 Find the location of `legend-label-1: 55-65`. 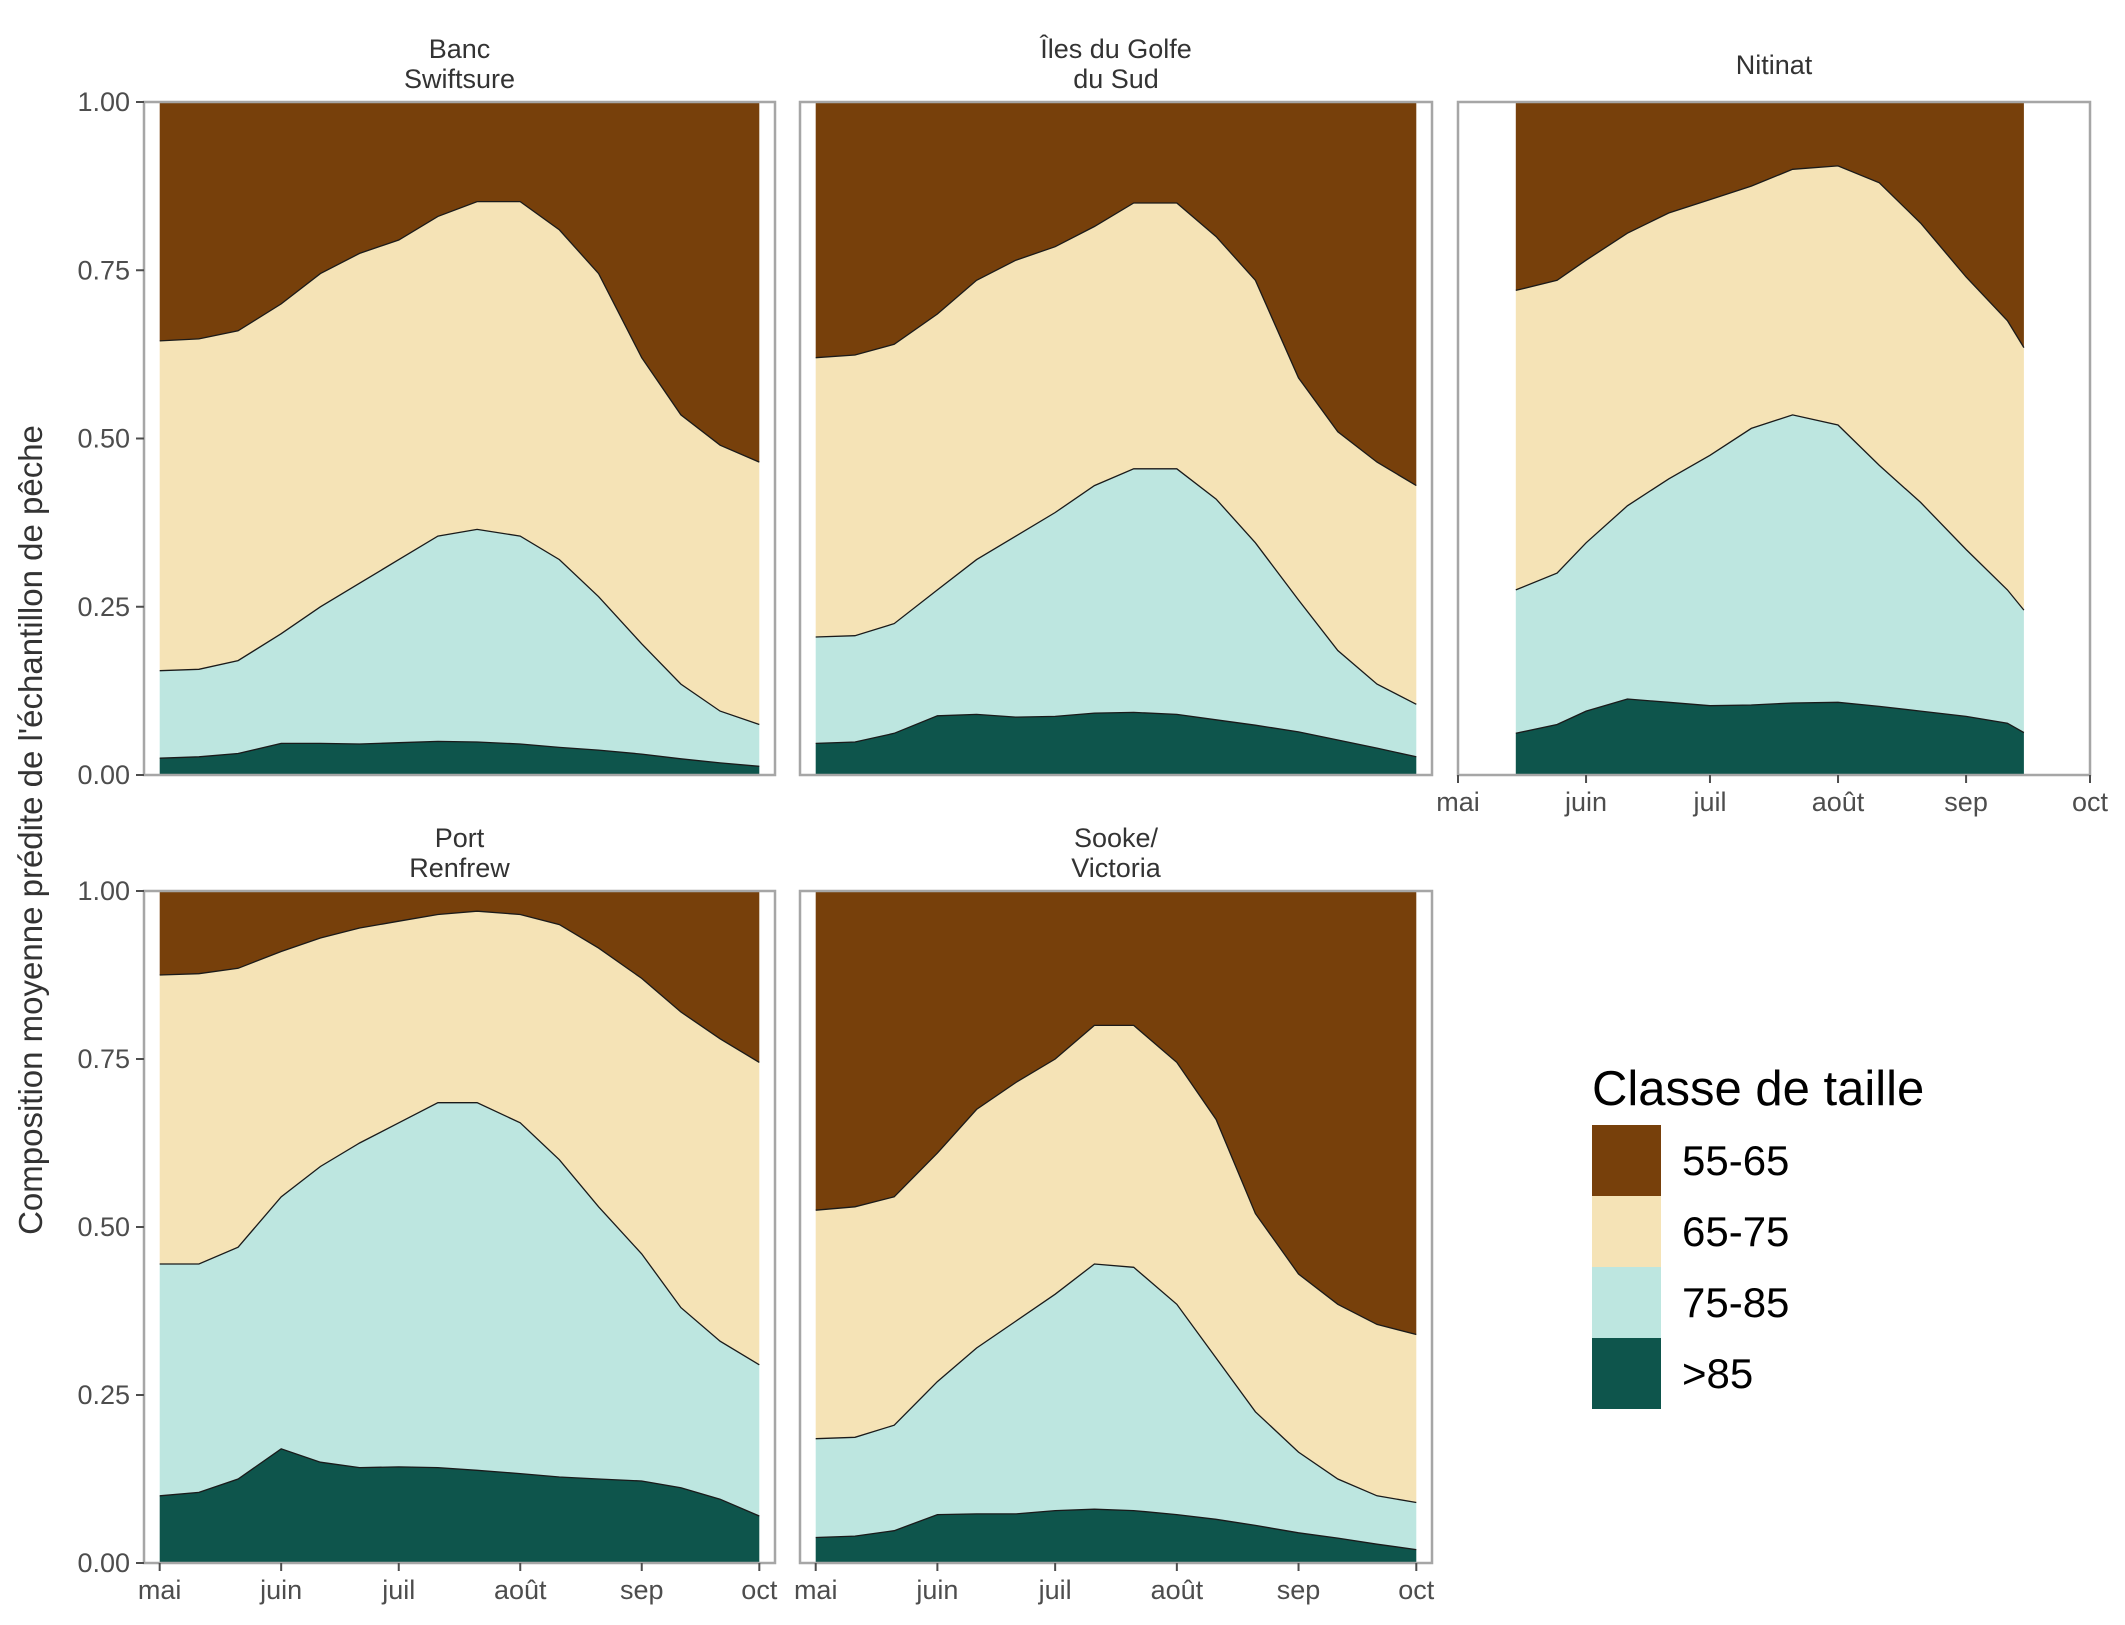

legend-label-1: 55-65 is located at coordinates (1735, 1160).